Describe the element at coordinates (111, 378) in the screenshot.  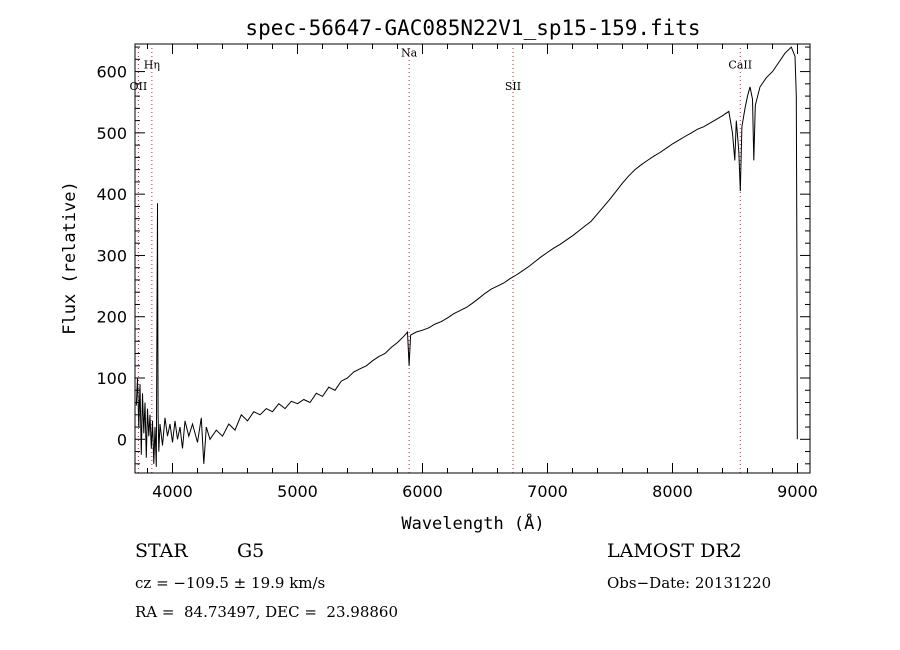
I see `y-tick-label: 100` at that location.